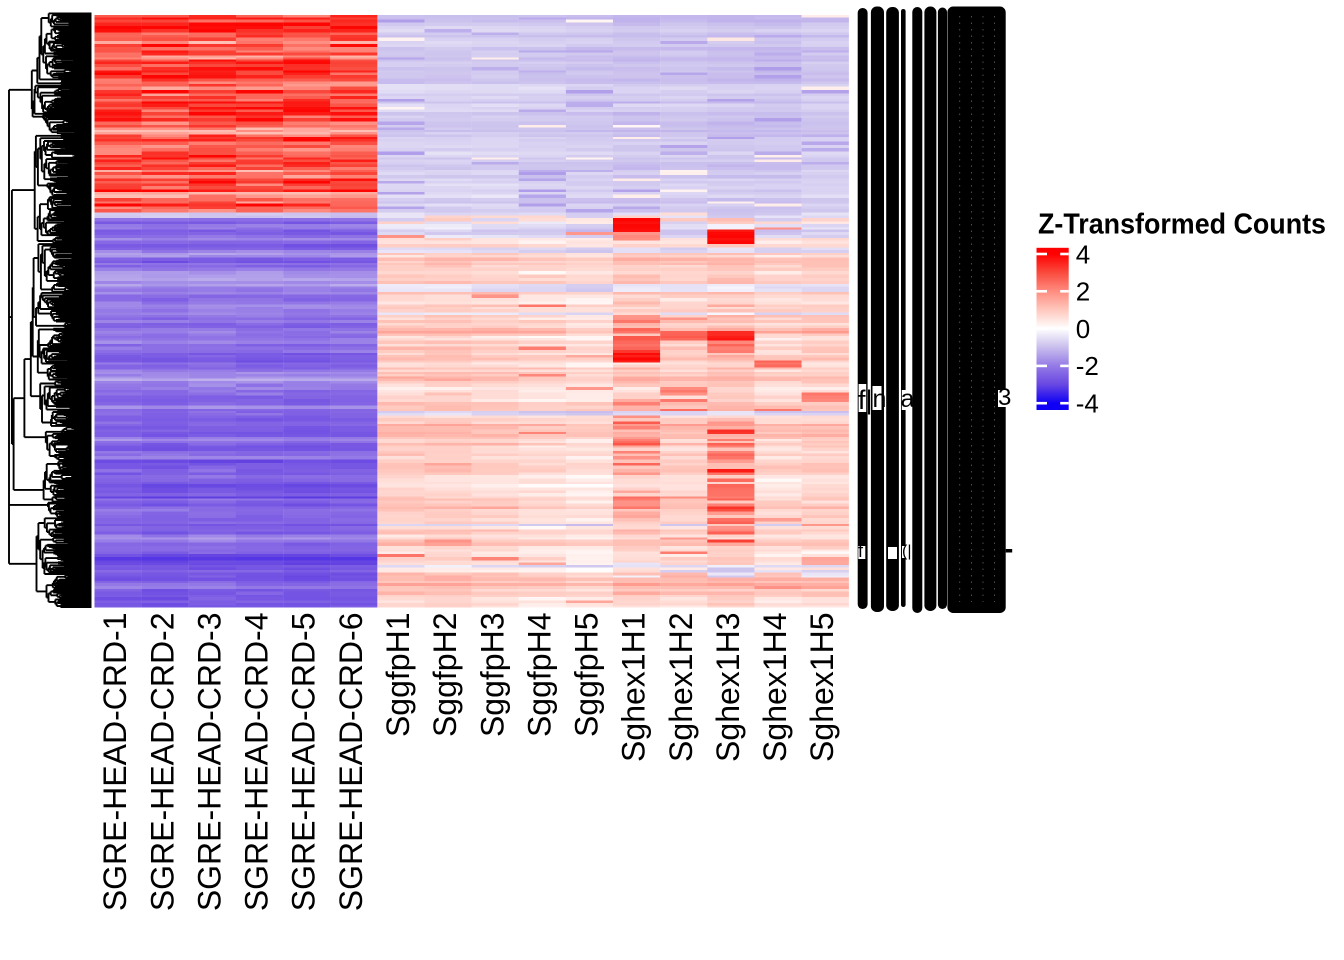 This screenshot has height=960, width=1344. Describe the element at coordinates (1087, 366) in the screenshot. I see `svg-text: -2` at that location.